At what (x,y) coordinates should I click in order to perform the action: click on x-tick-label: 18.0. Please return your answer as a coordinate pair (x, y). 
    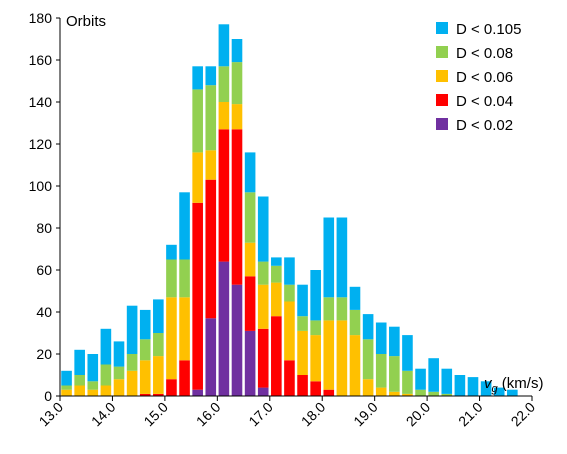
    Looking at the image, I should click on (313, 414).